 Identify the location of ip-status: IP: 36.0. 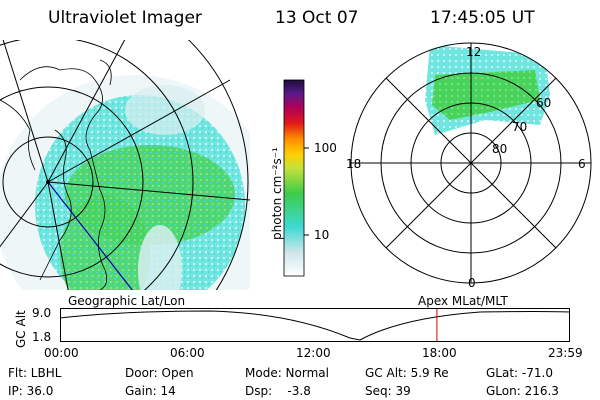
(31, 391).